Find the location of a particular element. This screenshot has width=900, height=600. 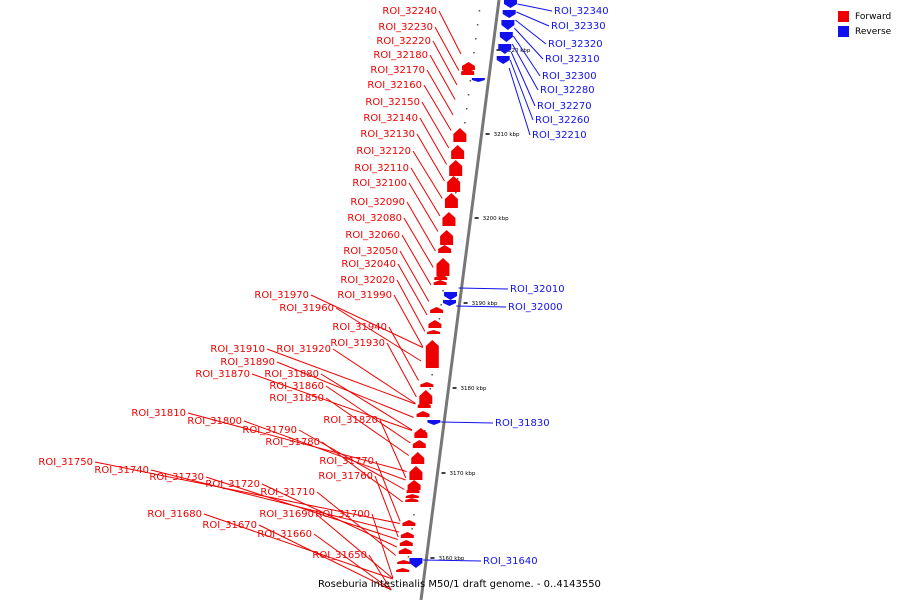

forward-gene-label: ROI_31930 is located at coordinates (357, 343).